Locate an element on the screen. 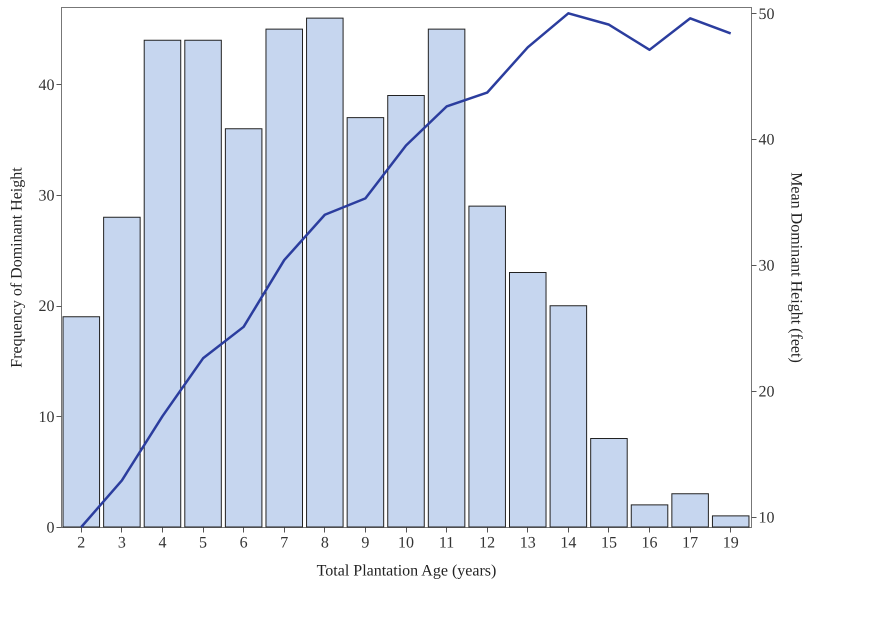 This screenshot has height=630, width=891. y-tick-label: 10 is located at coordinates (46, 417).